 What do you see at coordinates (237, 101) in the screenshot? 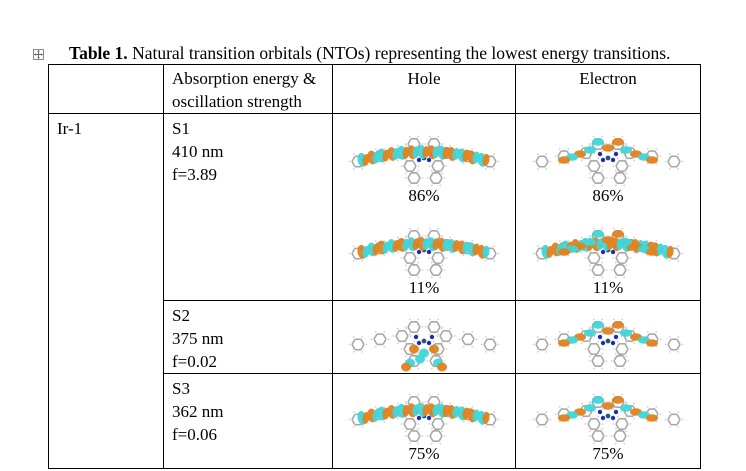
I see `header-absorption-line2: oscillation strength` at bounding box center [237, 101].